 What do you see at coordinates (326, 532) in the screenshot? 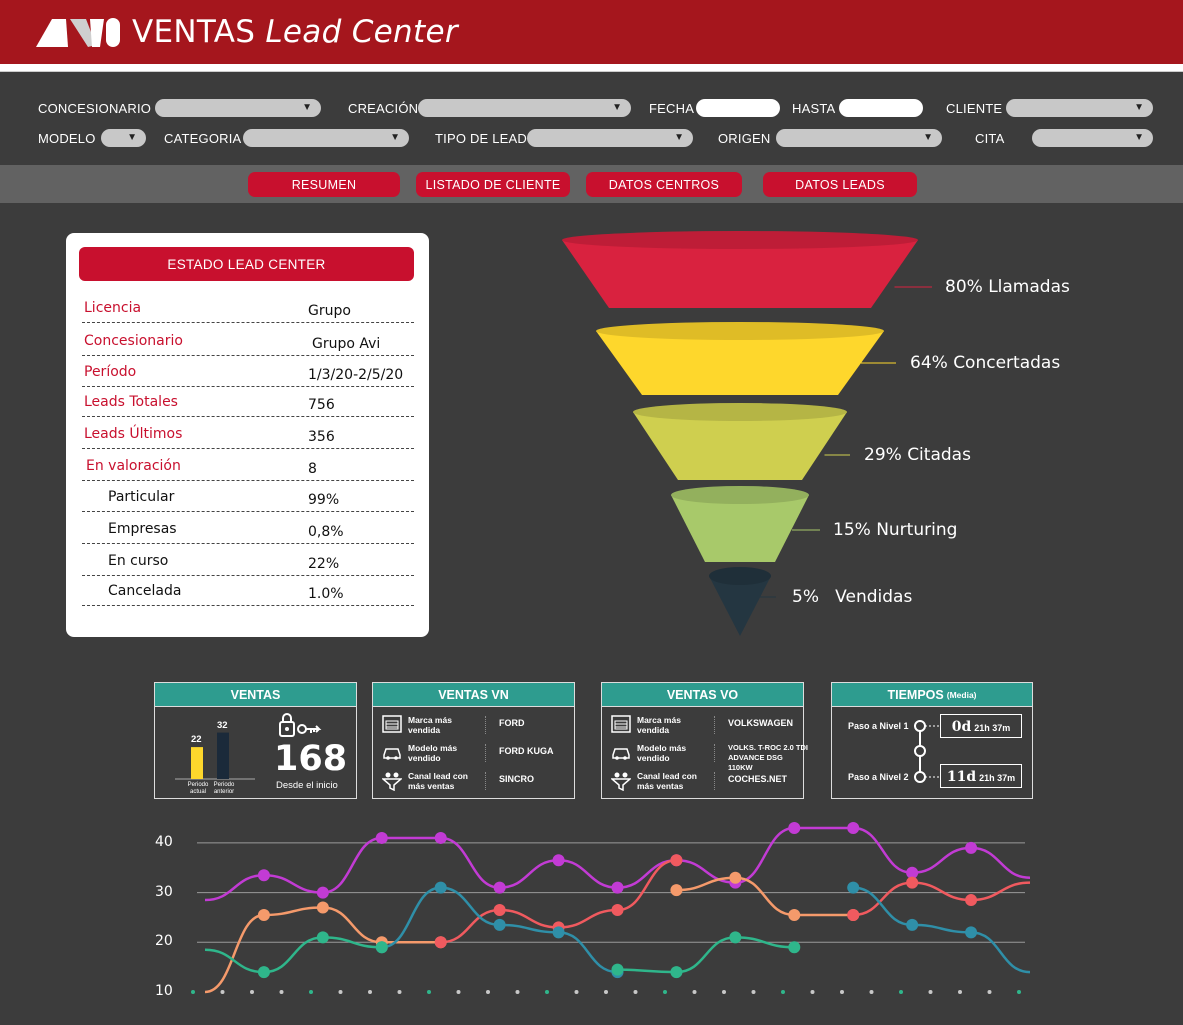
I see `row-value: 0,8%` at bounding box center [326, 532].